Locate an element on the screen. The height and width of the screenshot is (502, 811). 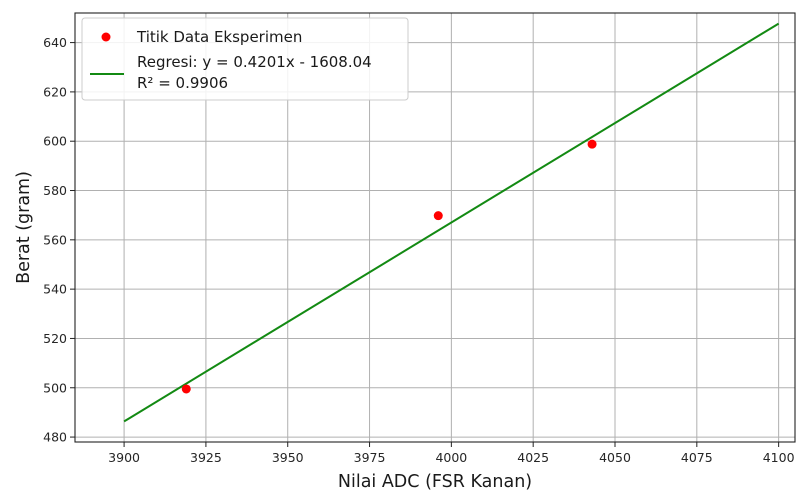
y-tick-label: 640 is located at coordinates (55, 42).